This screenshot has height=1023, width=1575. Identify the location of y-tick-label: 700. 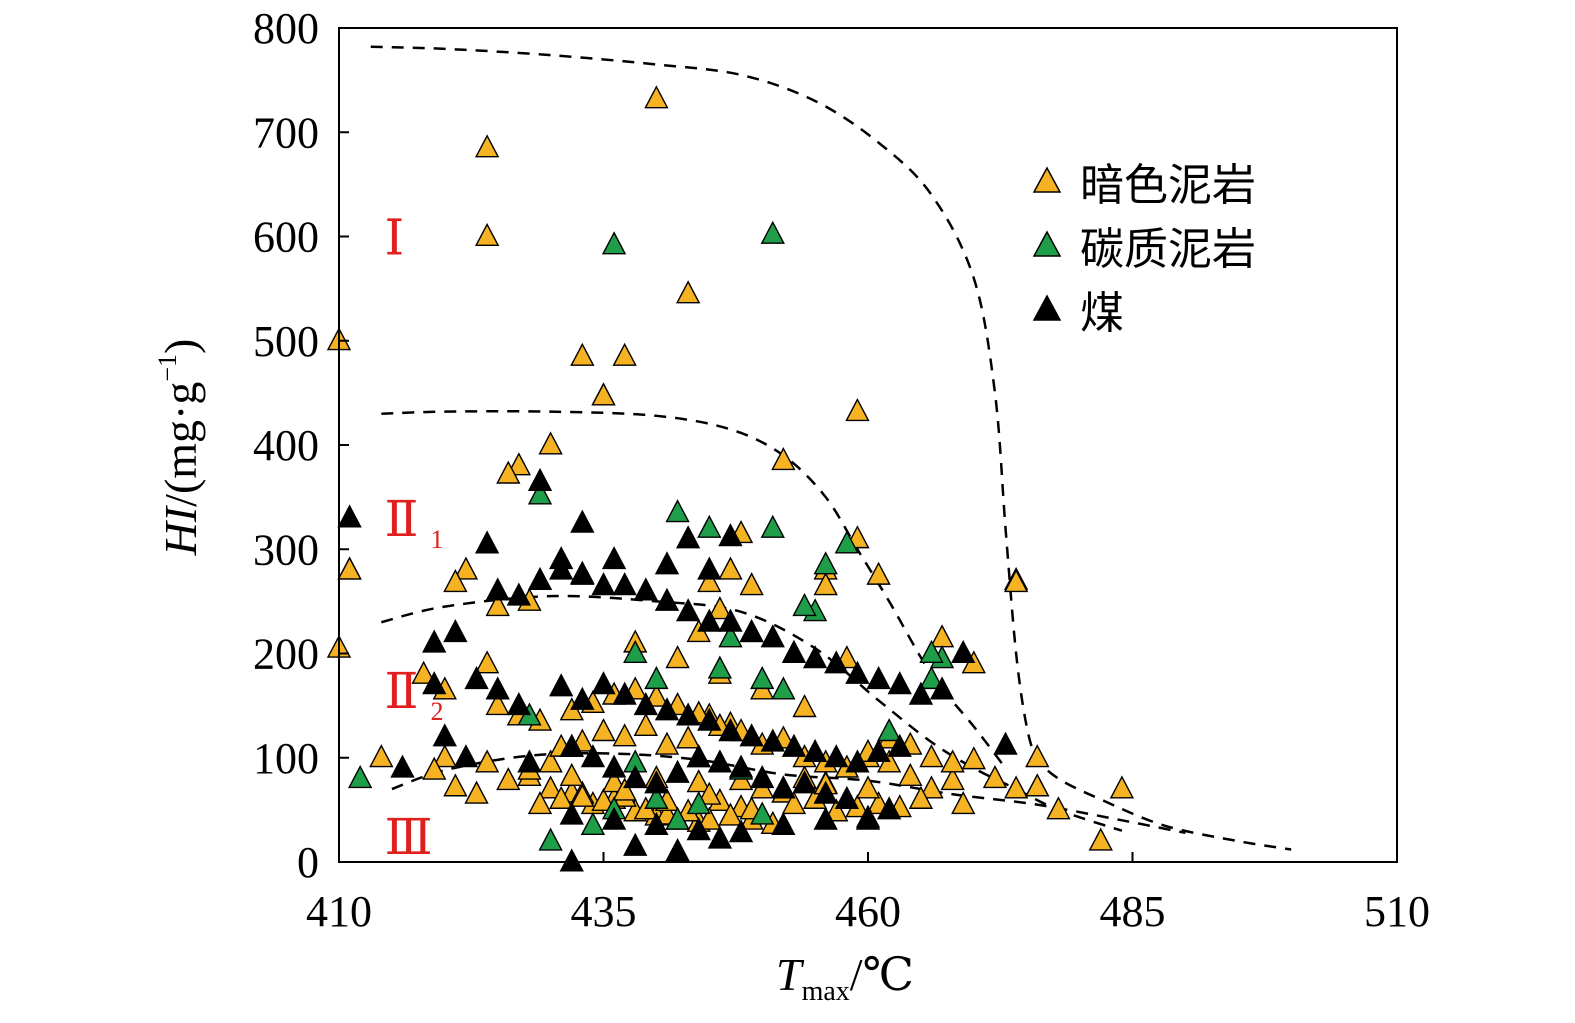
(286, 132).